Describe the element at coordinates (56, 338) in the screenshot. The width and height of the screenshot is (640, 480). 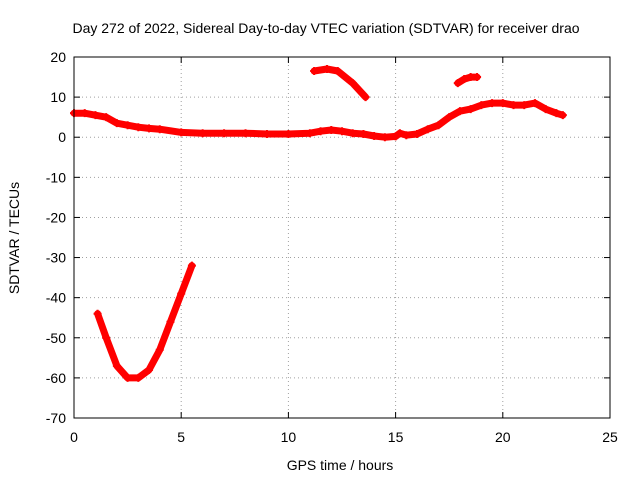
I see `y-tick-label: -50` at that location.